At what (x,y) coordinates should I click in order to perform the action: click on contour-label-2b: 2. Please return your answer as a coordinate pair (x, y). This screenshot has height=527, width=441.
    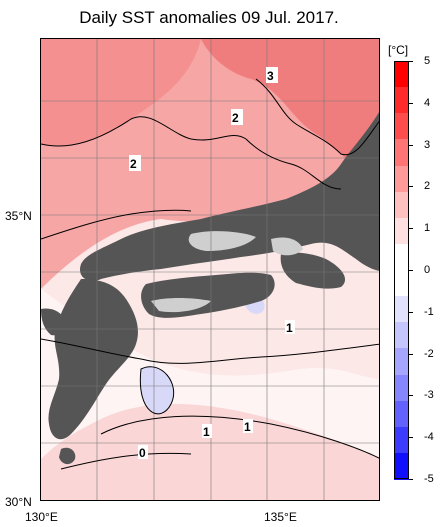
    Looking at the image, I should click on (133, 164).